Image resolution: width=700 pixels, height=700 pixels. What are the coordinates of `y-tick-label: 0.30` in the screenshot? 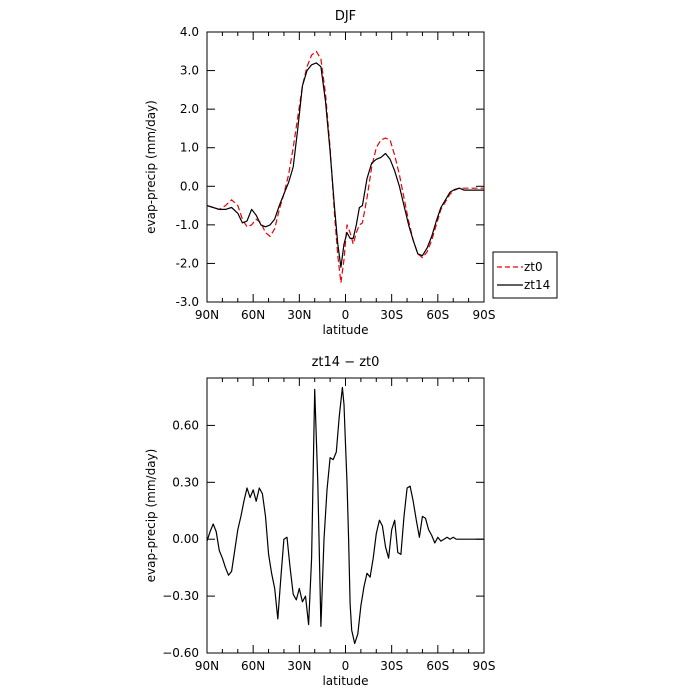 It's located at (185, 482).